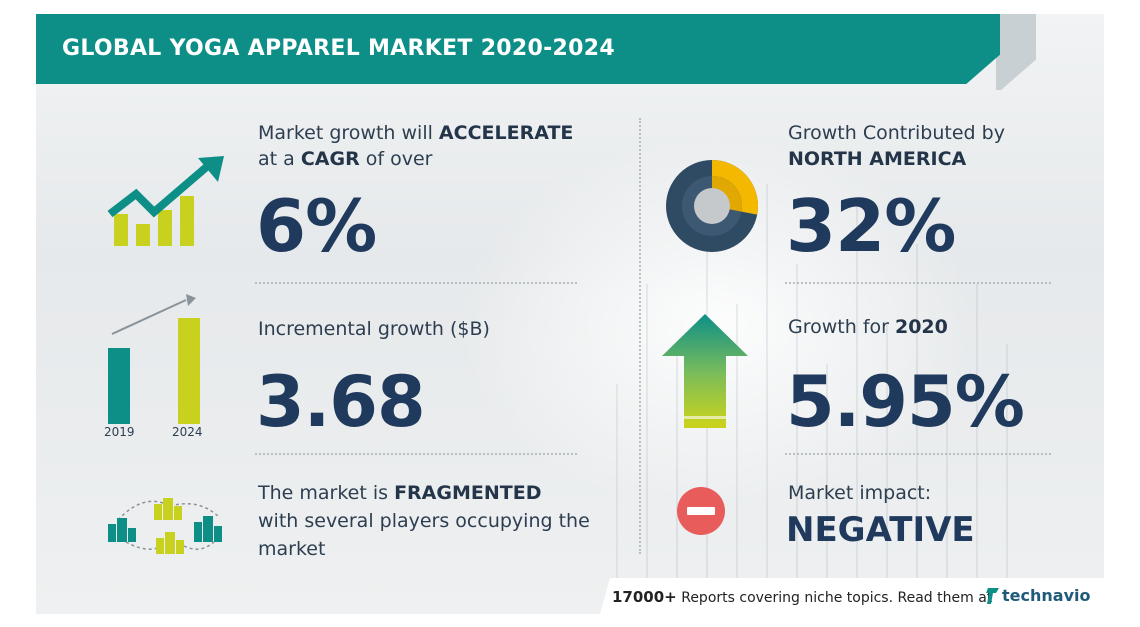 Image resolution: width=1140 pixels, height=627 pixels. Describe the element at coordinates (345, 159) in the screenshot. I see `cagr-line-2: at a CAGR of over` at that location.